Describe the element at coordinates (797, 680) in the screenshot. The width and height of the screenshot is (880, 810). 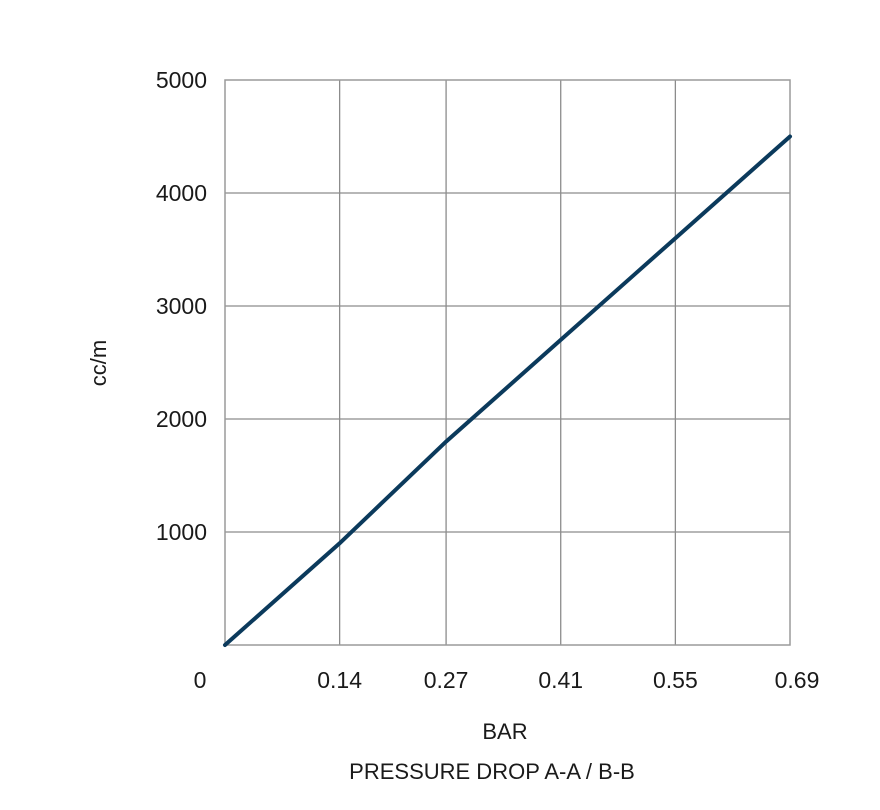
I see `x-tick-label: 0.69` at that location.